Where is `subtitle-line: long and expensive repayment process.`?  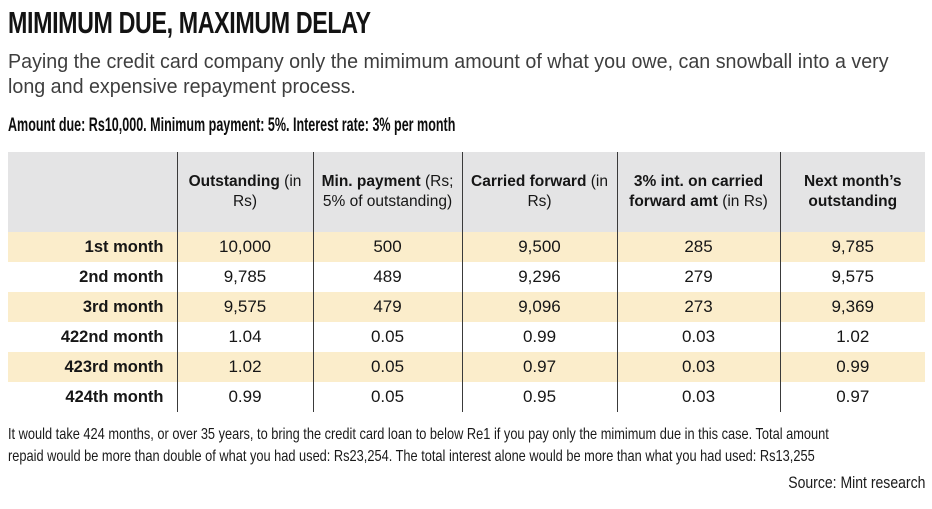 subtitle-line: long and expensive repayment process. is located at coordinates (182, 86).